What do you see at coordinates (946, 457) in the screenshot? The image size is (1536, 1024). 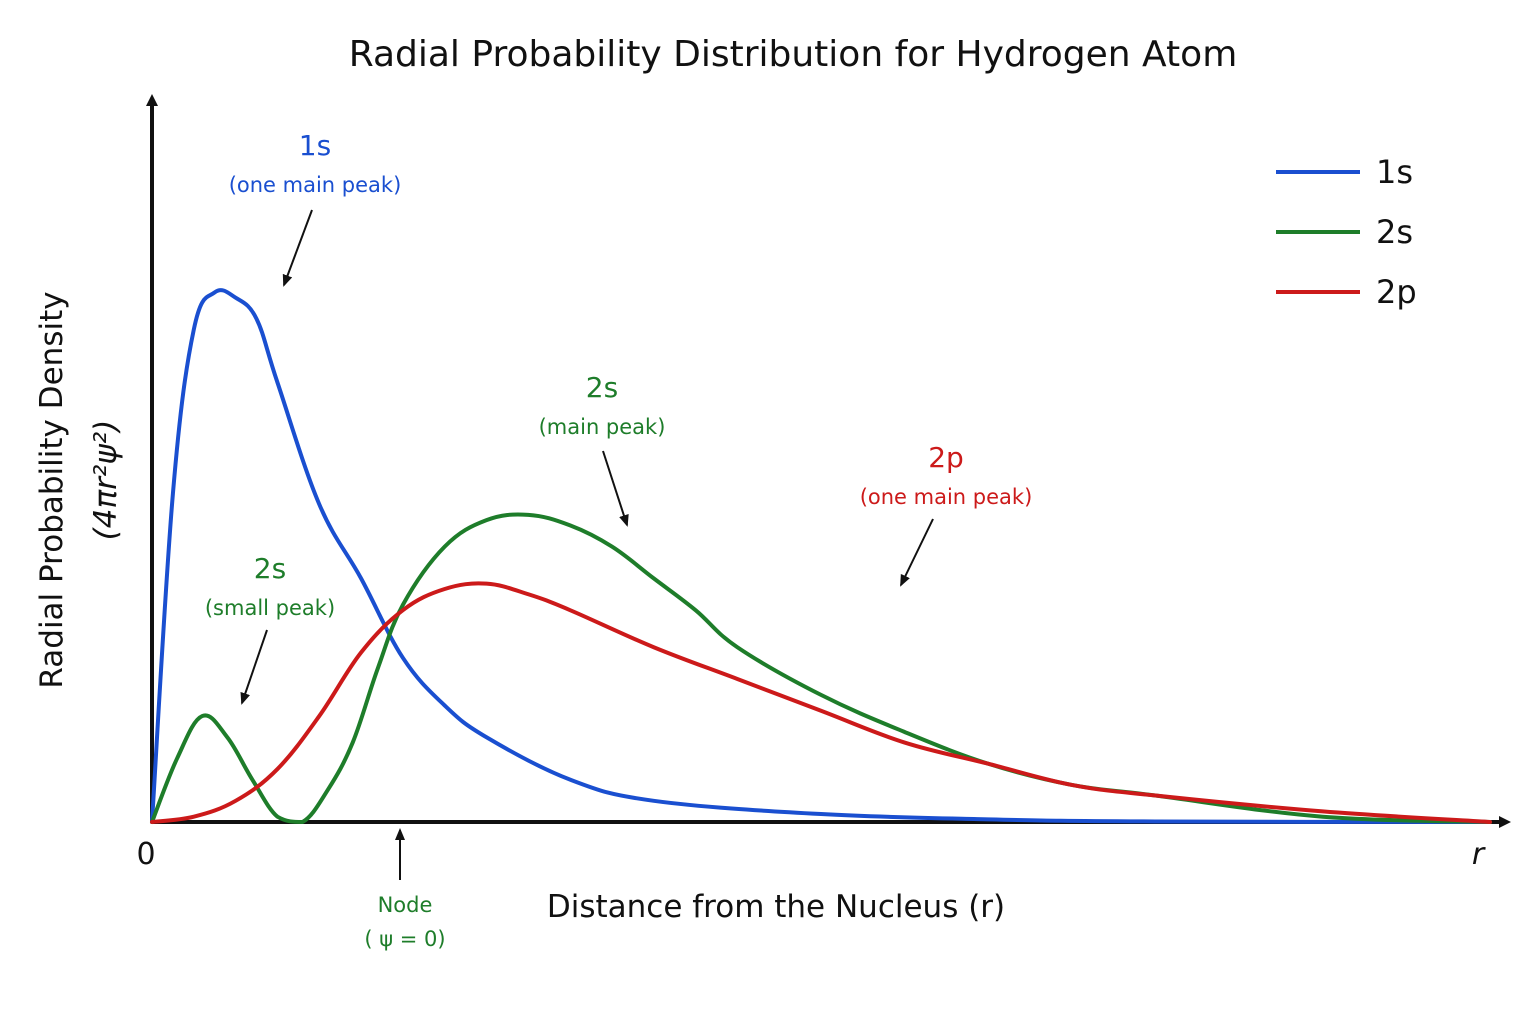 I see `annotation-label: 2p` at bounding box center [946, 457].